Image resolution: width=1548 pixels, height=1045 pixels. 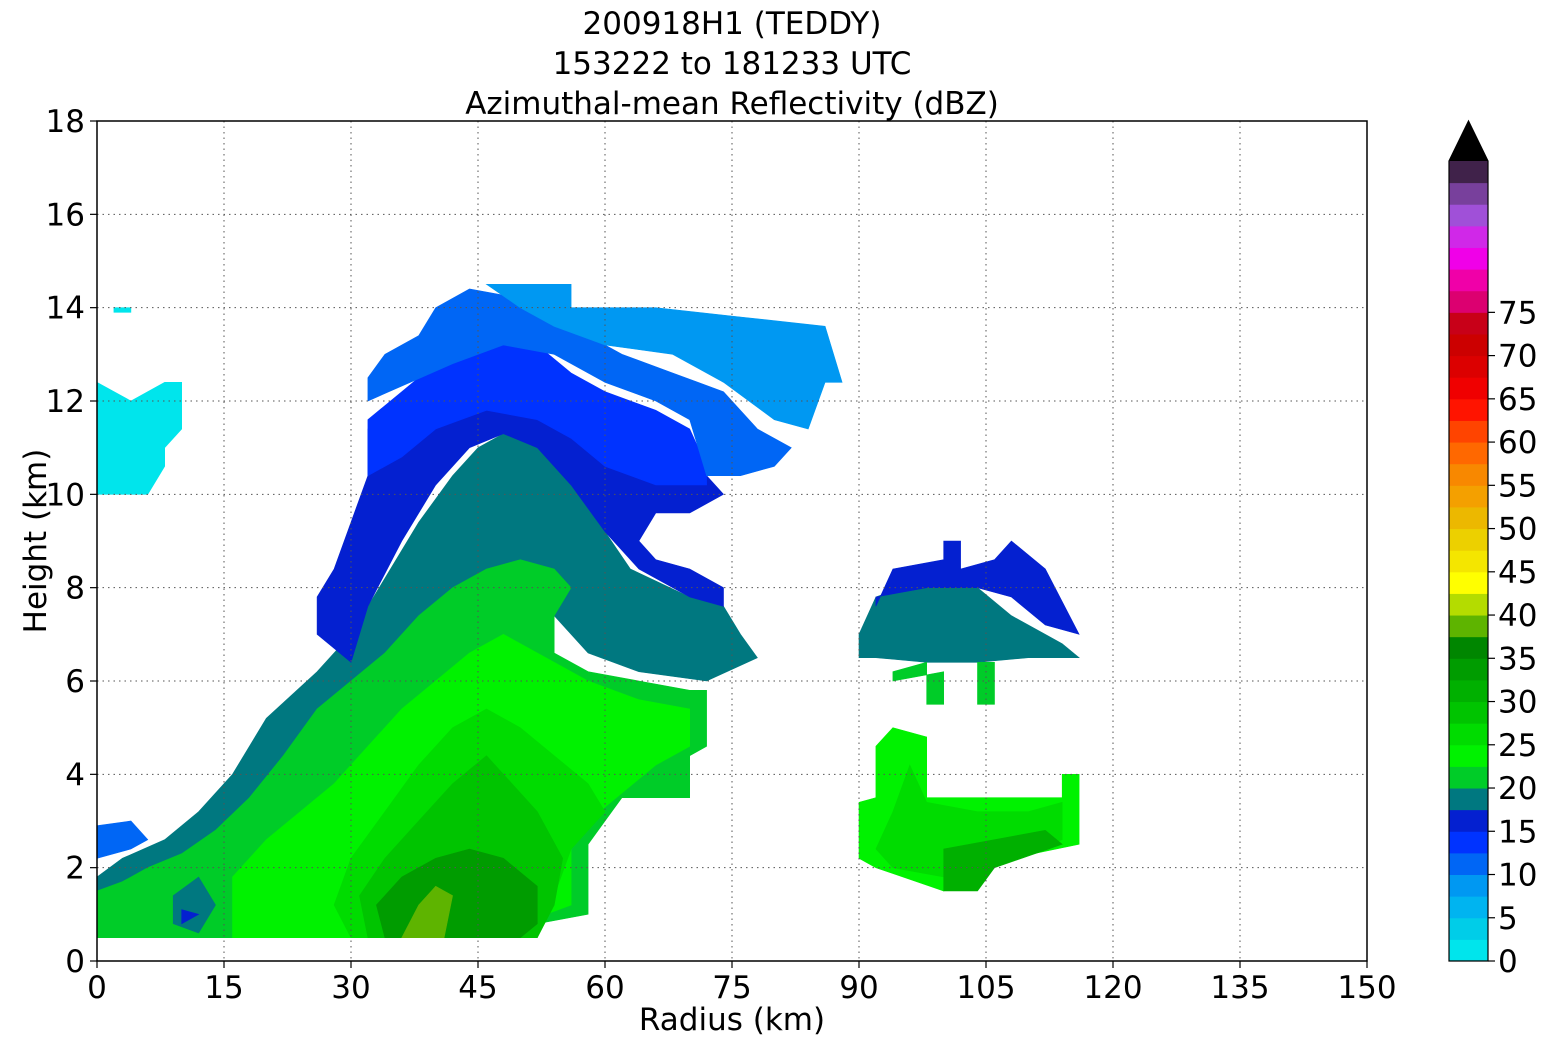 I want to click on x-tick-label-15: 15, so click(x=223, y=988).